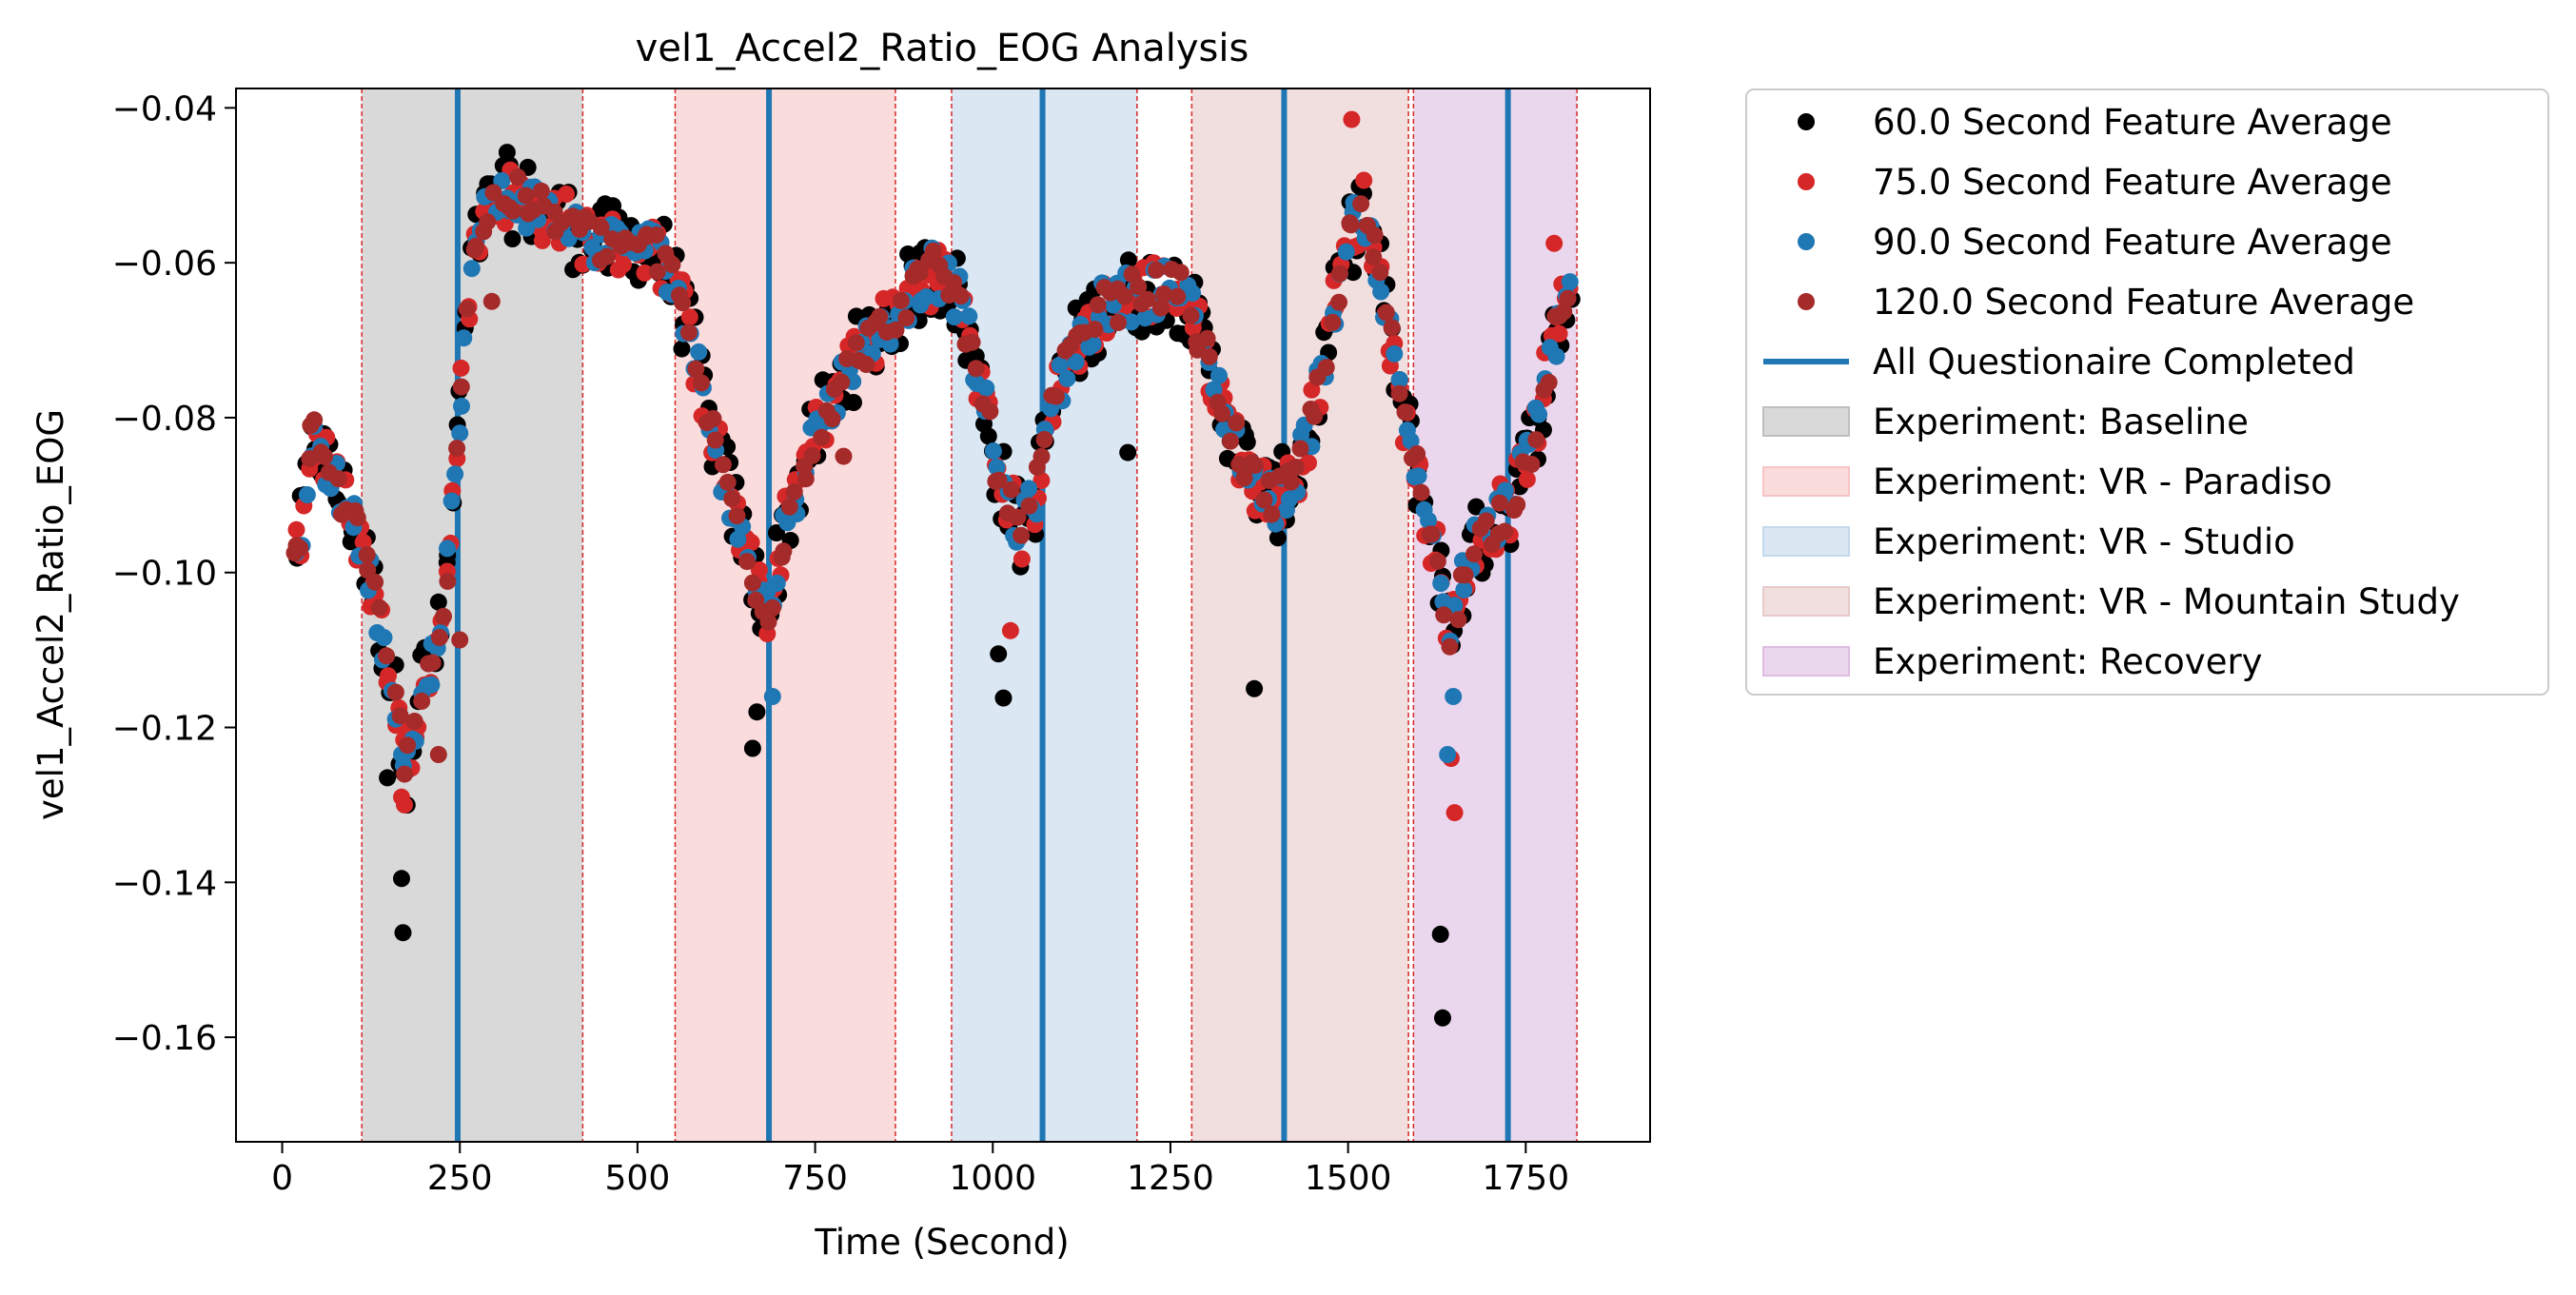  Describe the element at coordinates (815, 1178) in the screenshot. I see `x-tick-label-3: 750` at that location.